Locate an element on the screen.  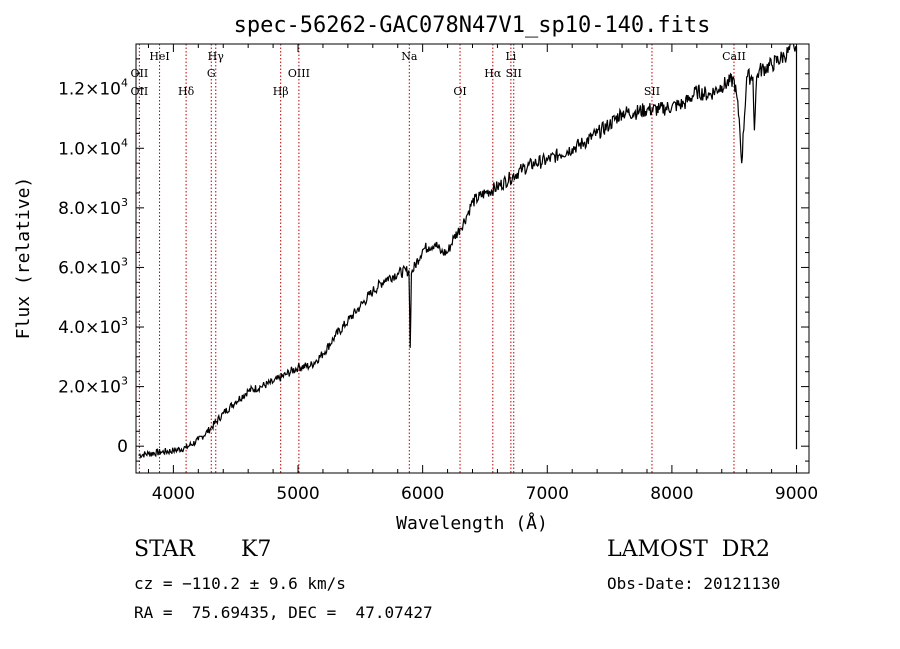
y-tick-mantissa: 0 is located at coordinates (122, 447).